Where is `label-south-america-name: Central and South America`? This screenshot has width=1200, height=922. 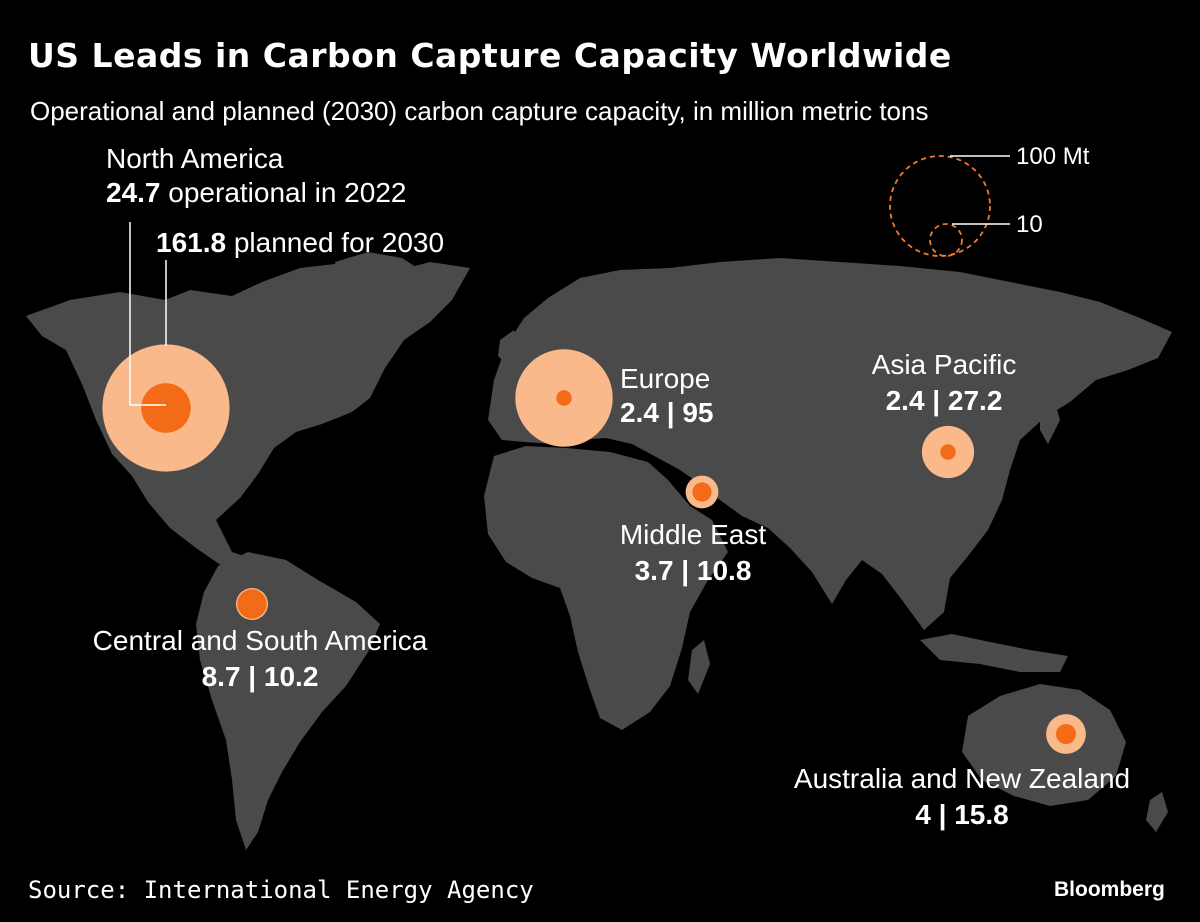
label-south-america-name: Central and South America is located at coordinates (260, 640).